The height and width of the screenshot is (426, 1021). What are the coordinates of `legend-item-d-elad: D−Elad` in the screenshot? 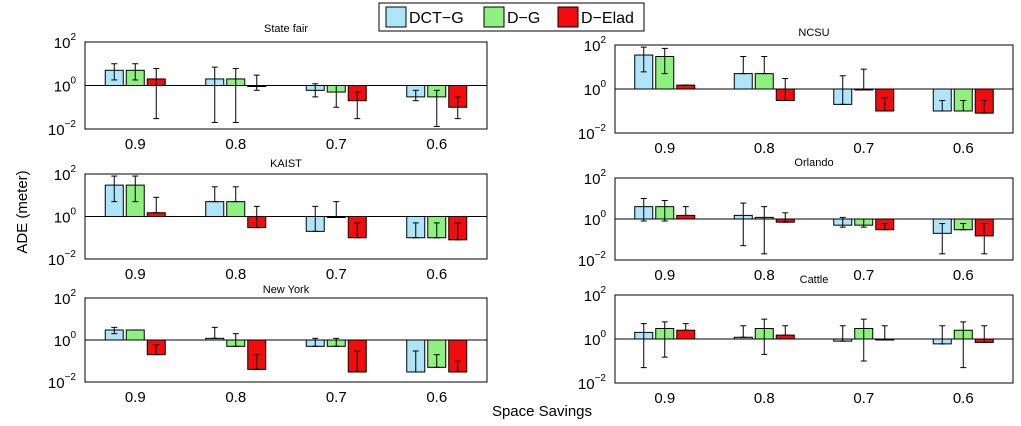 It's located at (595, 17).